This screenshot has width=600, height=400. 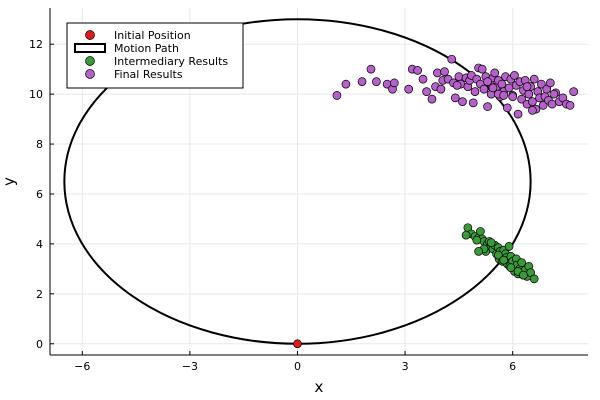 I want to click on initial-position-legend-swatch, so click(x=90, y=35).